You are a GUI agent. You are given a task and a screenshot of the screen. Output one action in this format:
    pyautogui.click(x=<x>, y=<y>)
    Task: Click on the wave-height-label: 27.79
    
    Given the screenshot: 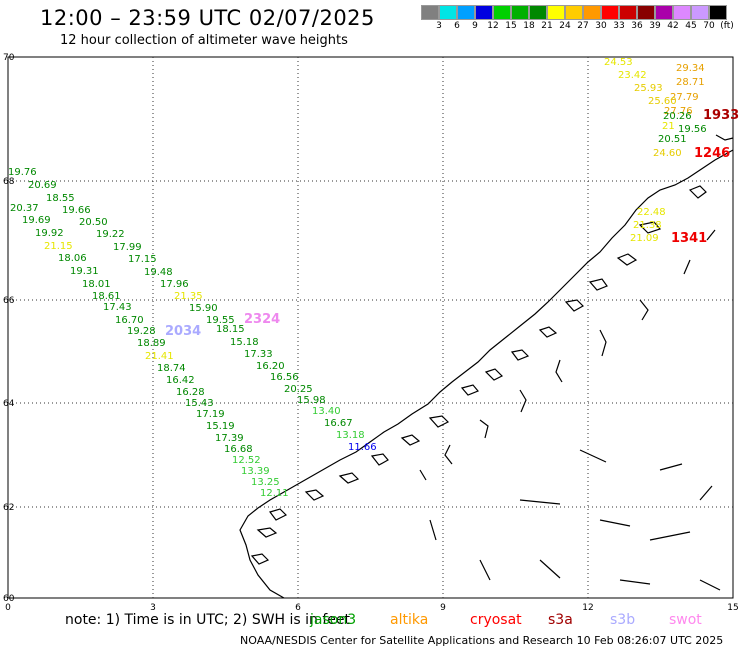 What is the action you would take?
    pyautogui.click(x=684, y=97)
    